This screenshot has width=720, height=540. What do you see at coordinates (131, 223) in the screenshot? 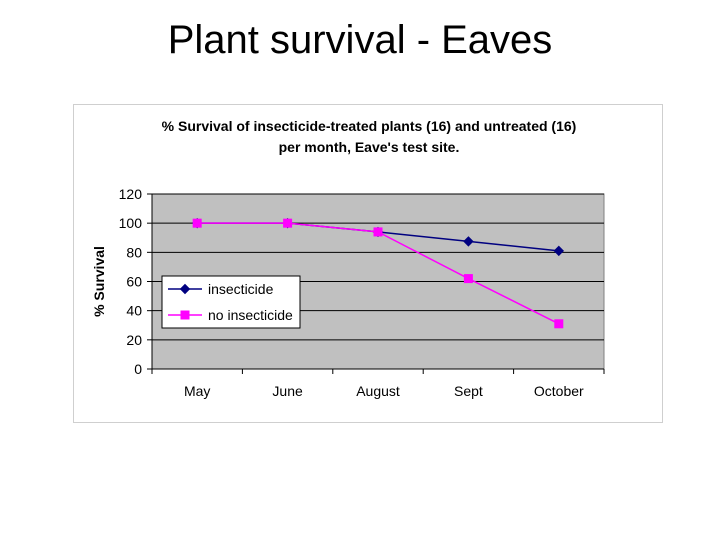
I see `y-tick-label: 100` at bounding box center [131, 223].